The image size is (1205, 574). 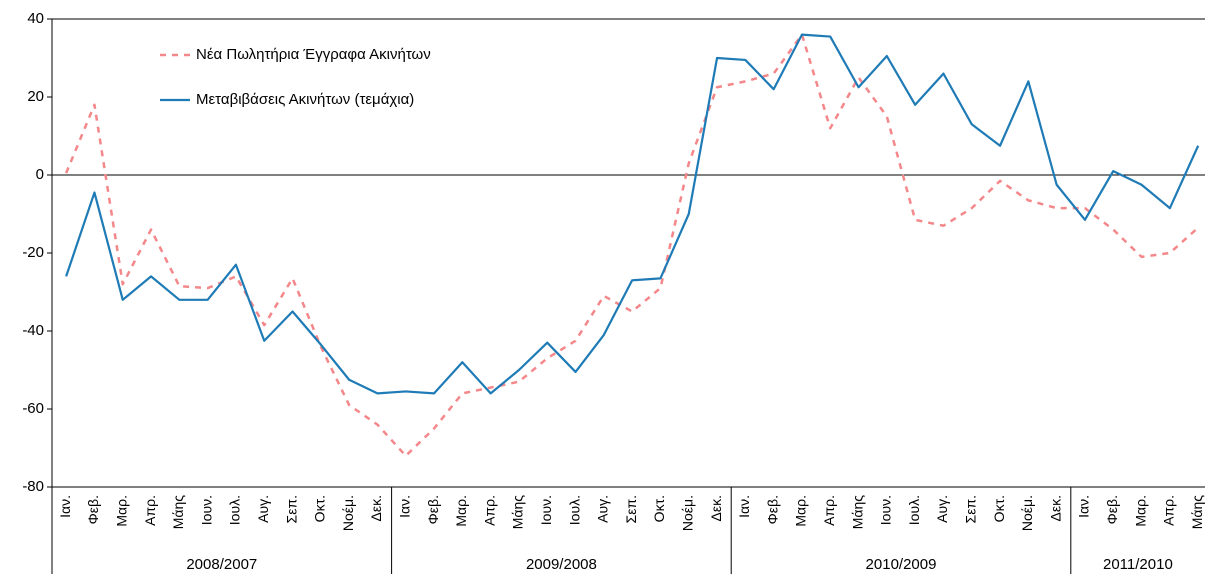 What do you see at coordinates (40, 174) in the screenshot?
I see `y-tick-label: 0` at bounding box center [40, 174].